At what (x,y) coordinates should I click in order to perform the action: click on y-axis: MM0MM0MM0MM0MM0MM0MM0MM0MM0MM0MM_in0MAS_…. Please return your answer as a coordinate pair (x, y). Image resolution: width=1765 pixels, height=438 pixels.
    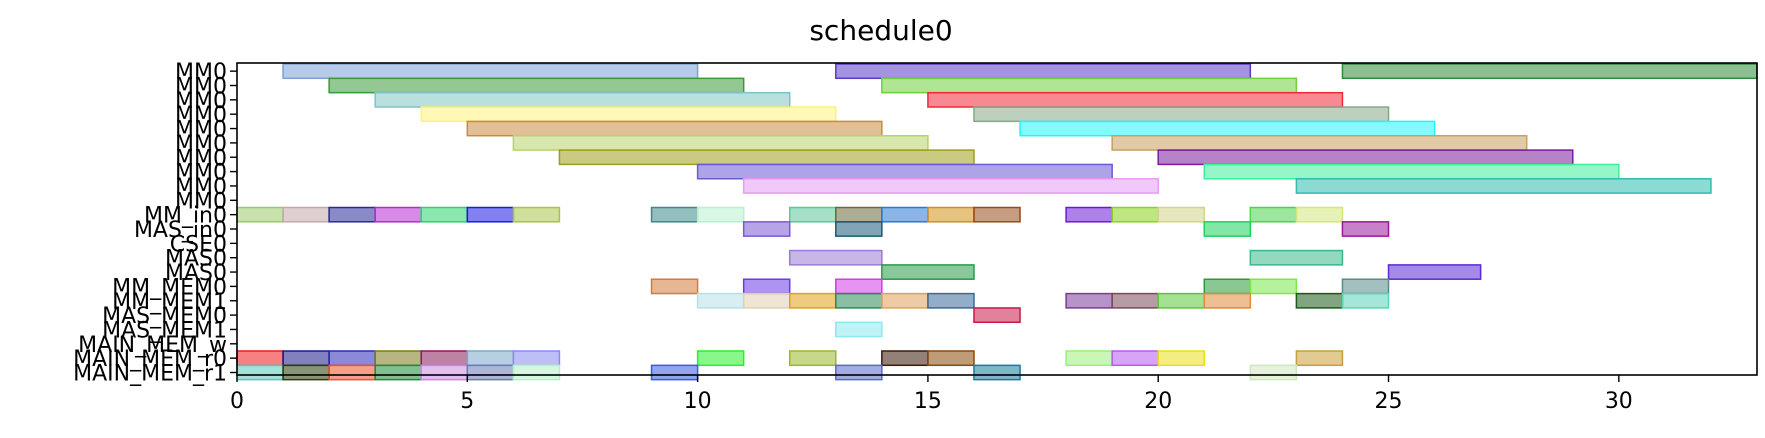
    Looking at the image, I should click on (155, 223).